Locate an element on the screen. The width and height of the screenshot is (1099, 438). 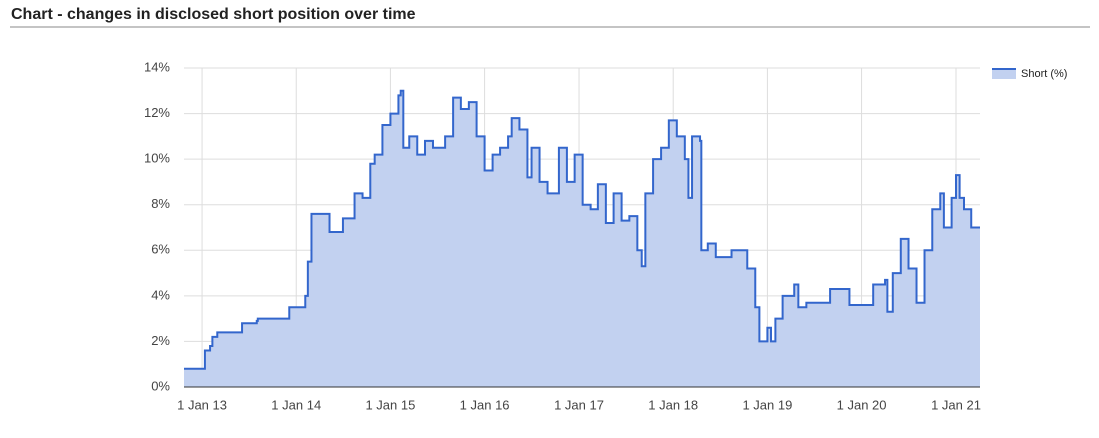
x-tick-label: 1 Jan 20 is located at coordinates (862, 404).